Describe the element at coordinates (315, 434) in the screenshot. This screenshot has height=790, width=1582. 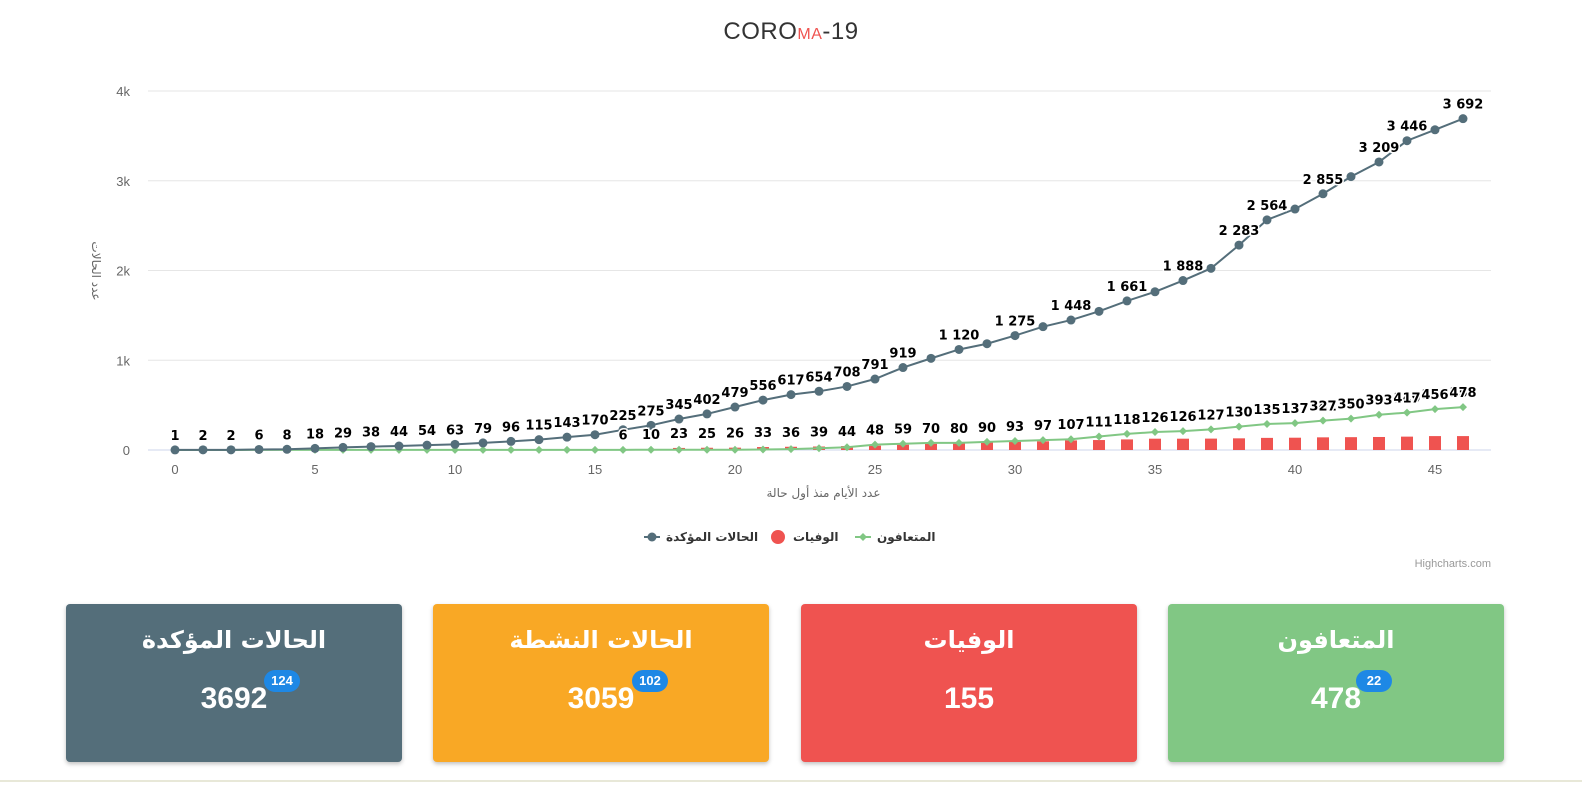
I see `confirmed-data-label: 18` at that location.